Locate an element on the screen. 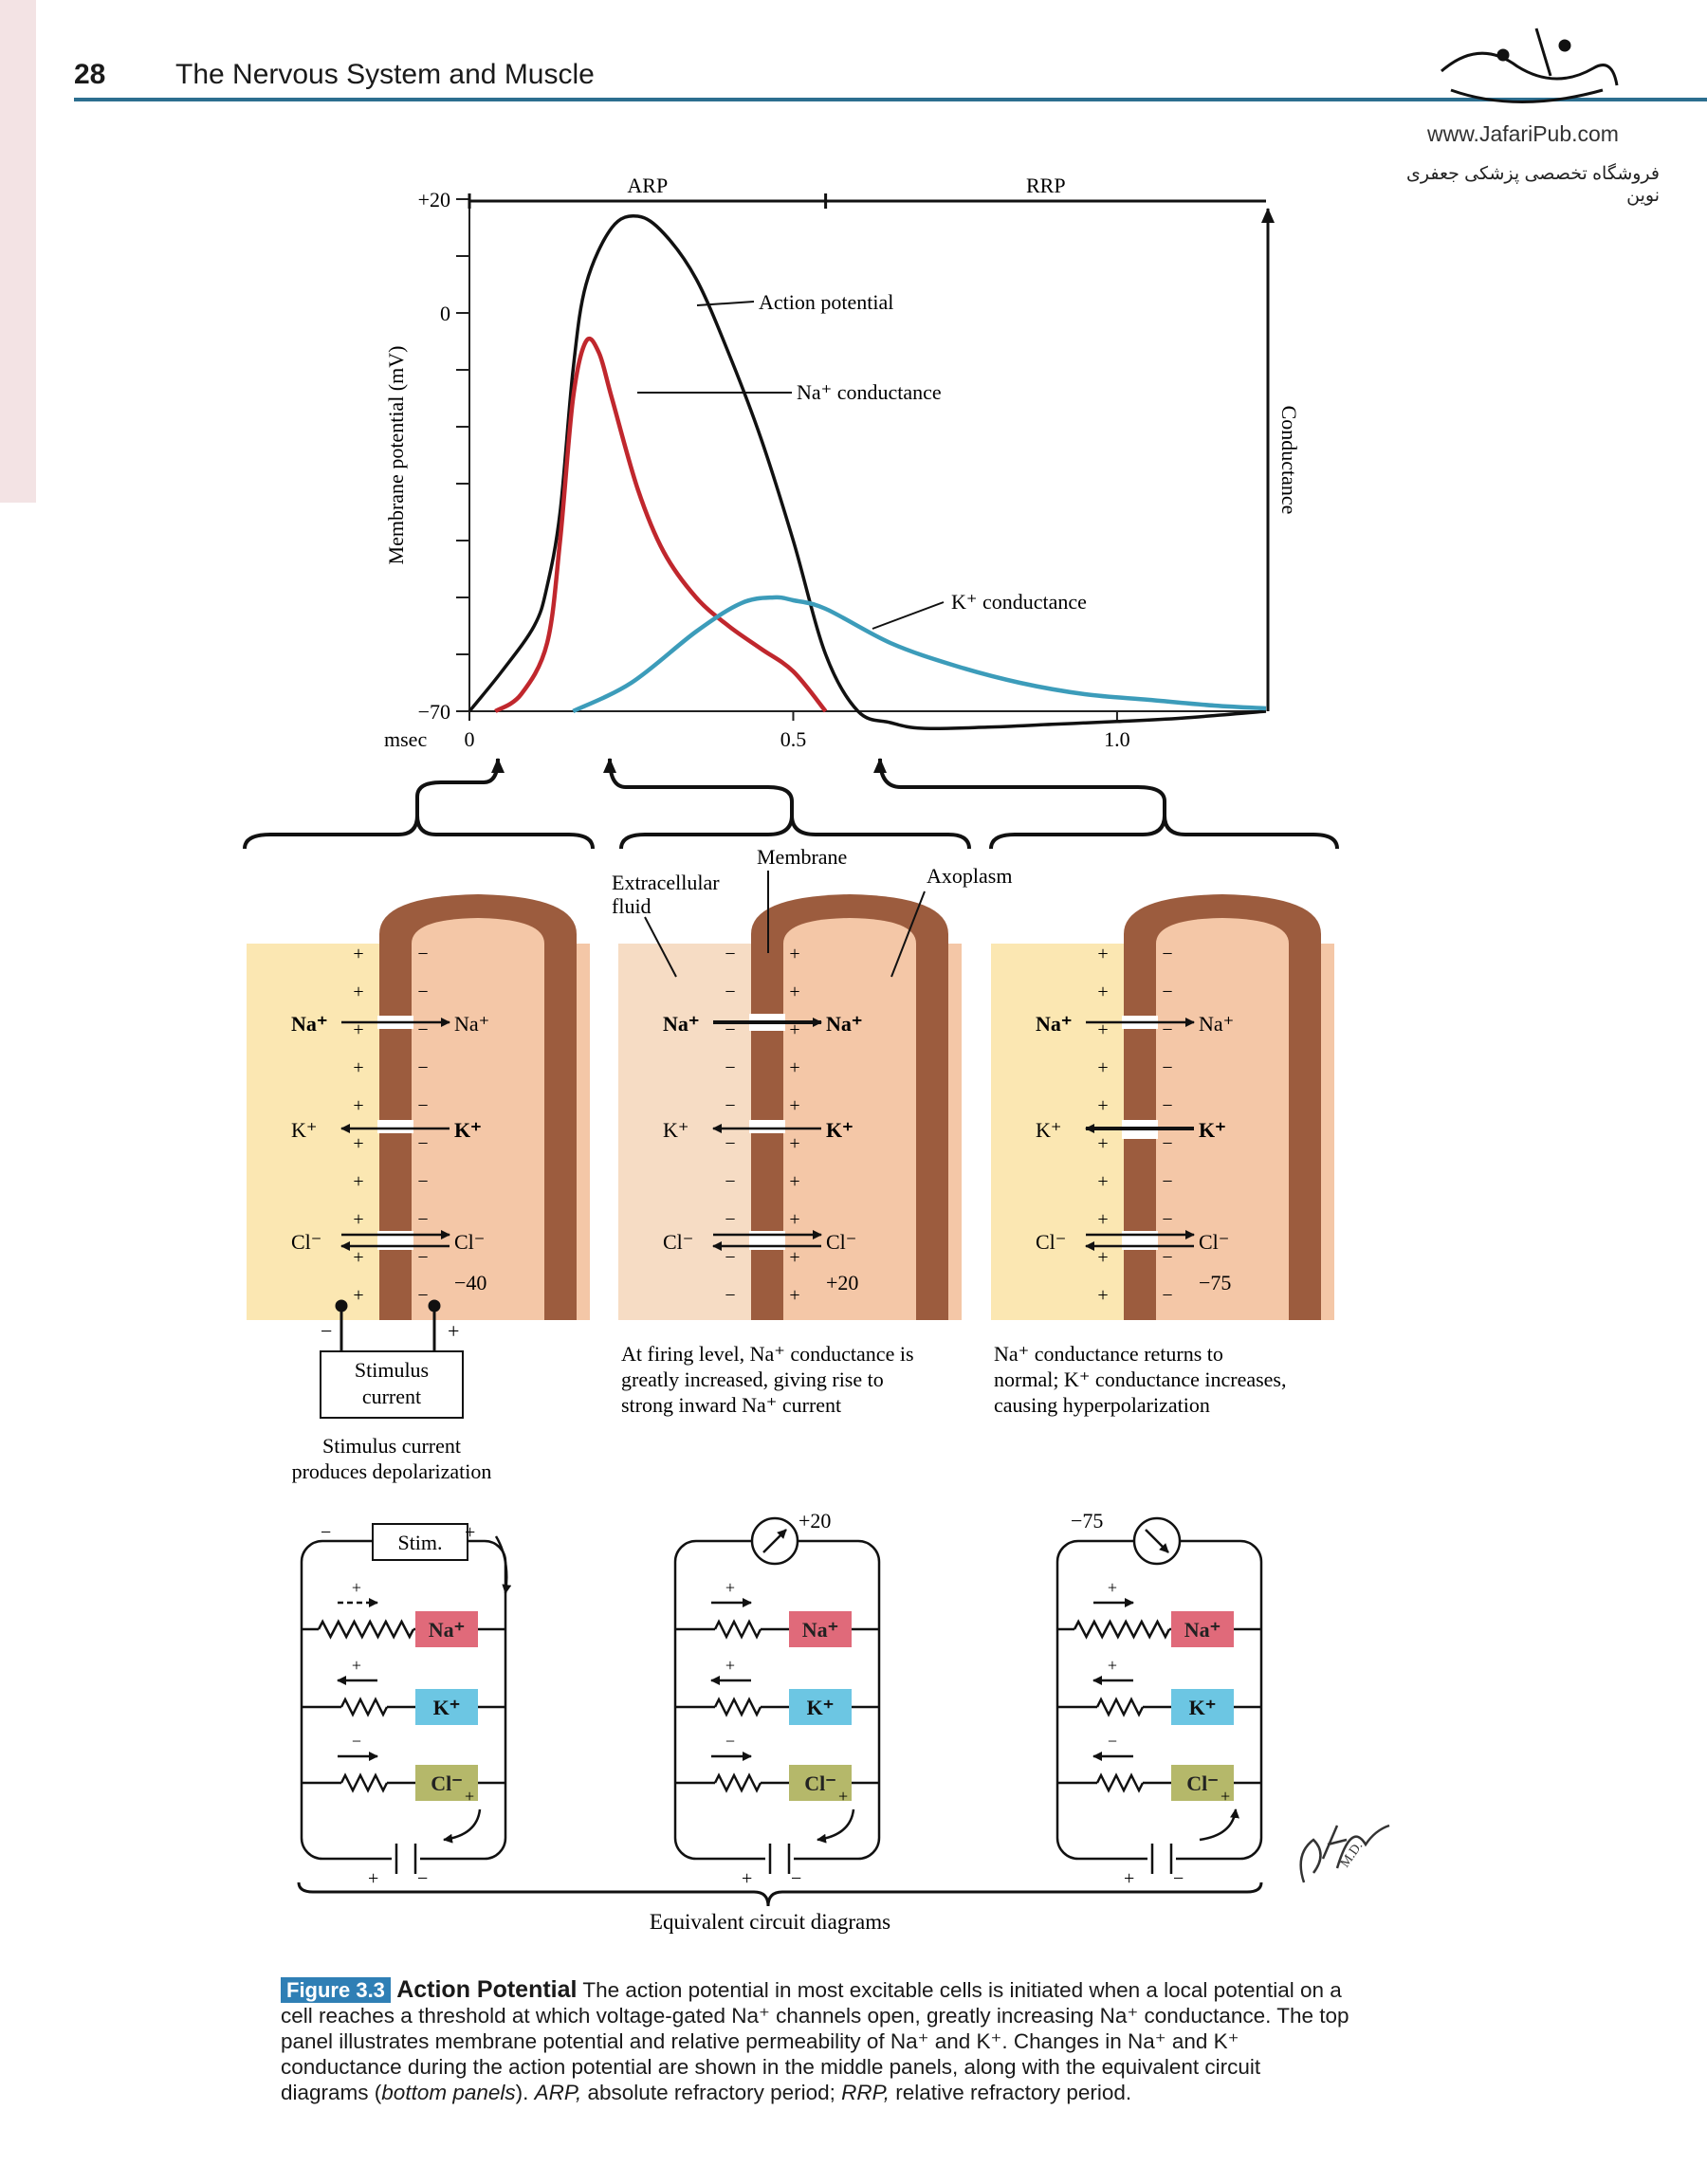 Image resolution: width=1707 pixels, height=2184 pixels. panel-caption-line: Stimulus current is located at coordinates (391, 1446).